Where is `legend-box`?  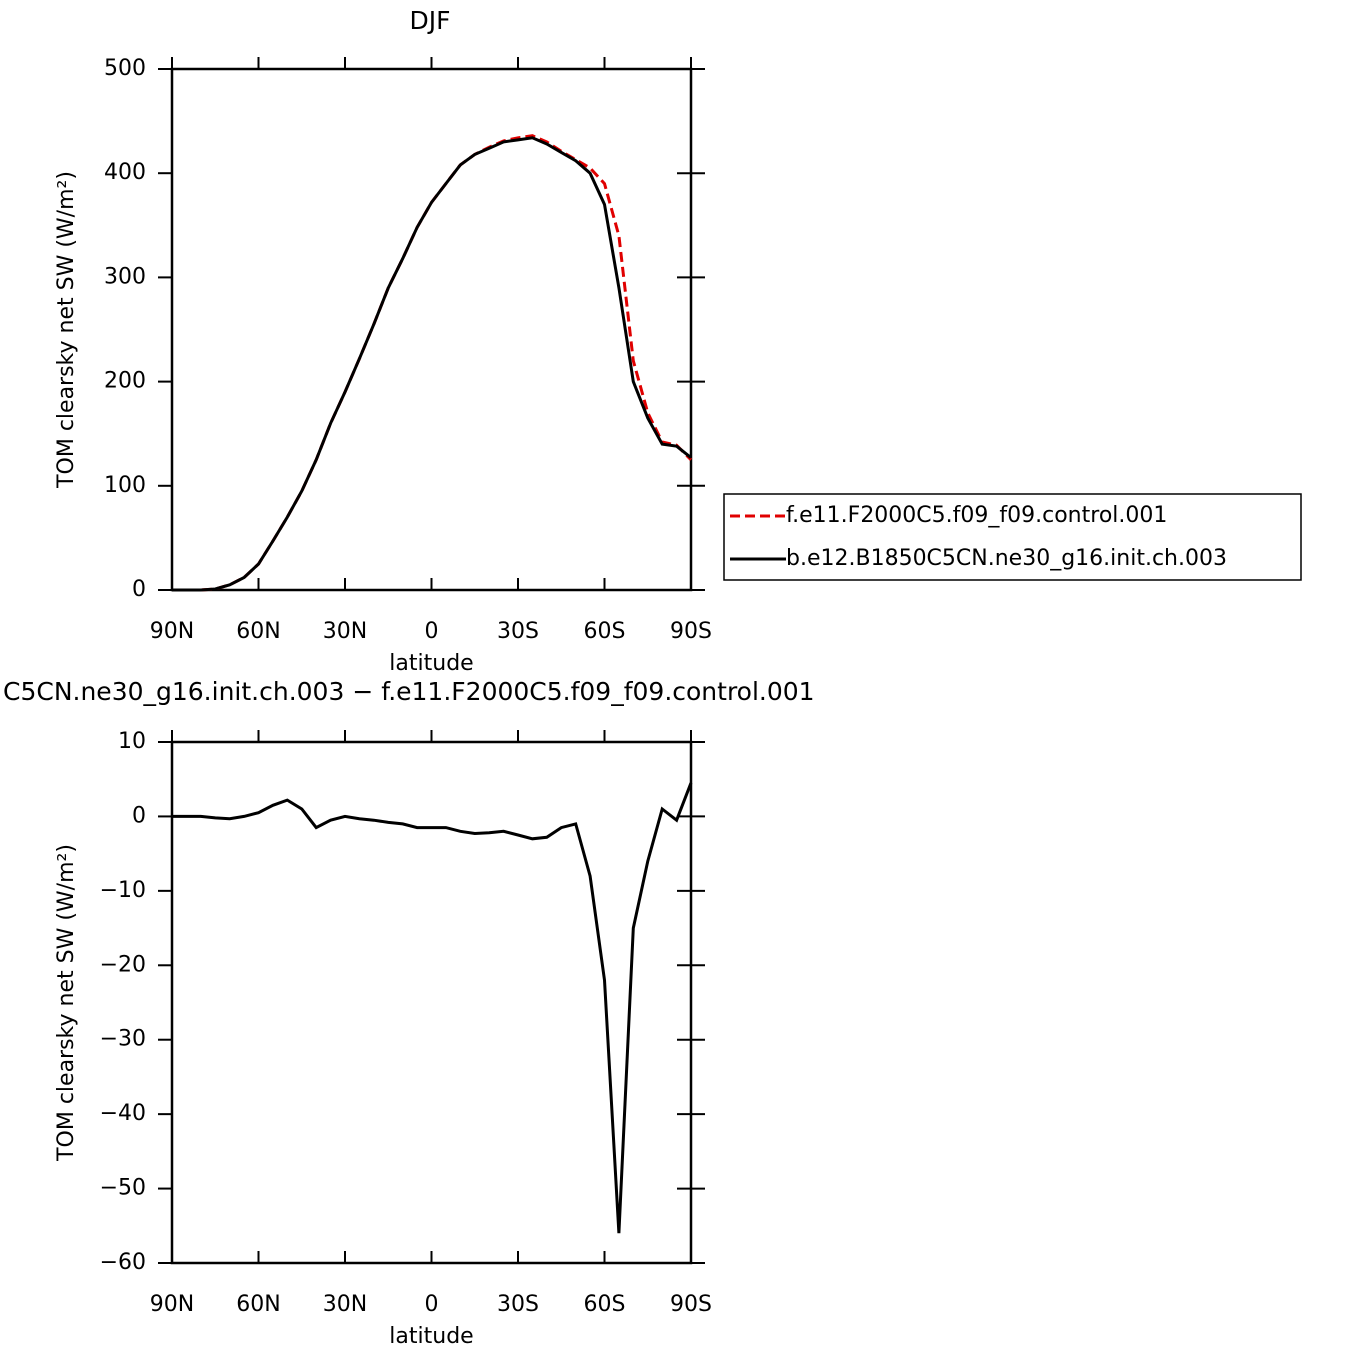 legend-box is located at coordinates (1012, 537).